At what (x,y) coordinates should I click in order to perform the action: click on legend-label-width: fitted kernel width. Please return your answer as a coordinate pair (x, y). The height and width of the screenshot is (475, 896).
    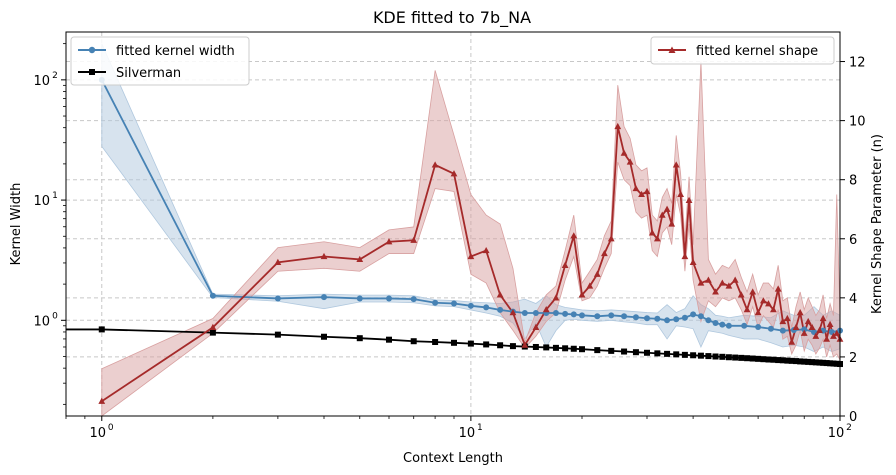
    Looking at the image, I should click on (175, 51).